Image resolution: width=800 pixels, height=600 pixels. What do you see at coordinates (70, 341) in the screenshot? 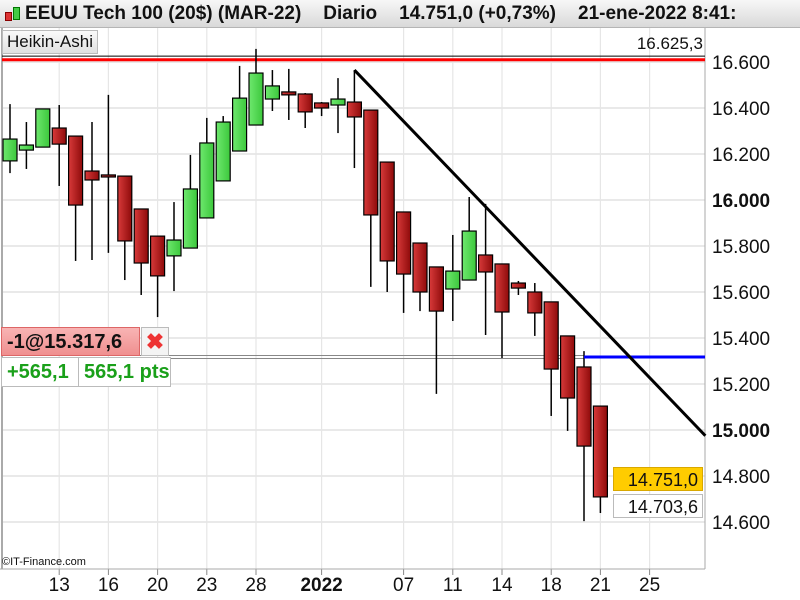
I see `order-entry: -1@15.317,6` at bounding box center [70, 341].